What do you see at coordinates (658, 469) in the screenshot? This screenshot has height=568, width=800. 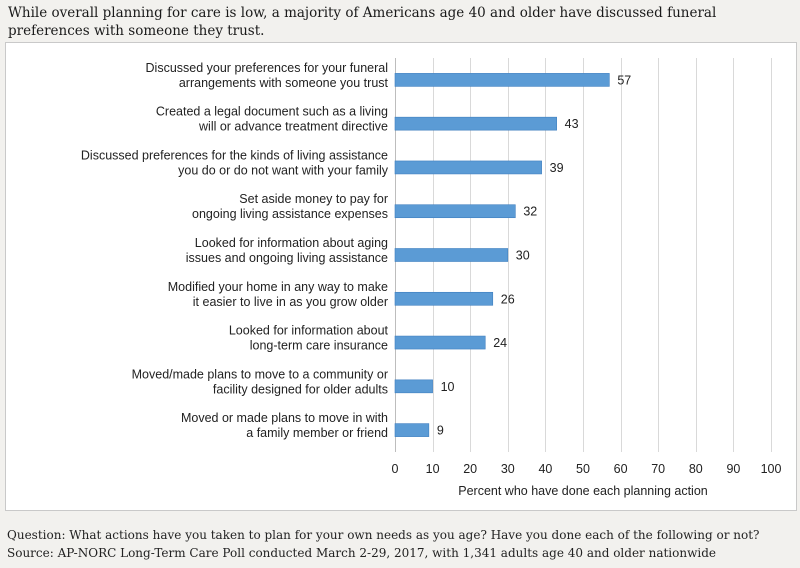 I see `x-tick-label-70: 70` at bounding box center [658, 469].